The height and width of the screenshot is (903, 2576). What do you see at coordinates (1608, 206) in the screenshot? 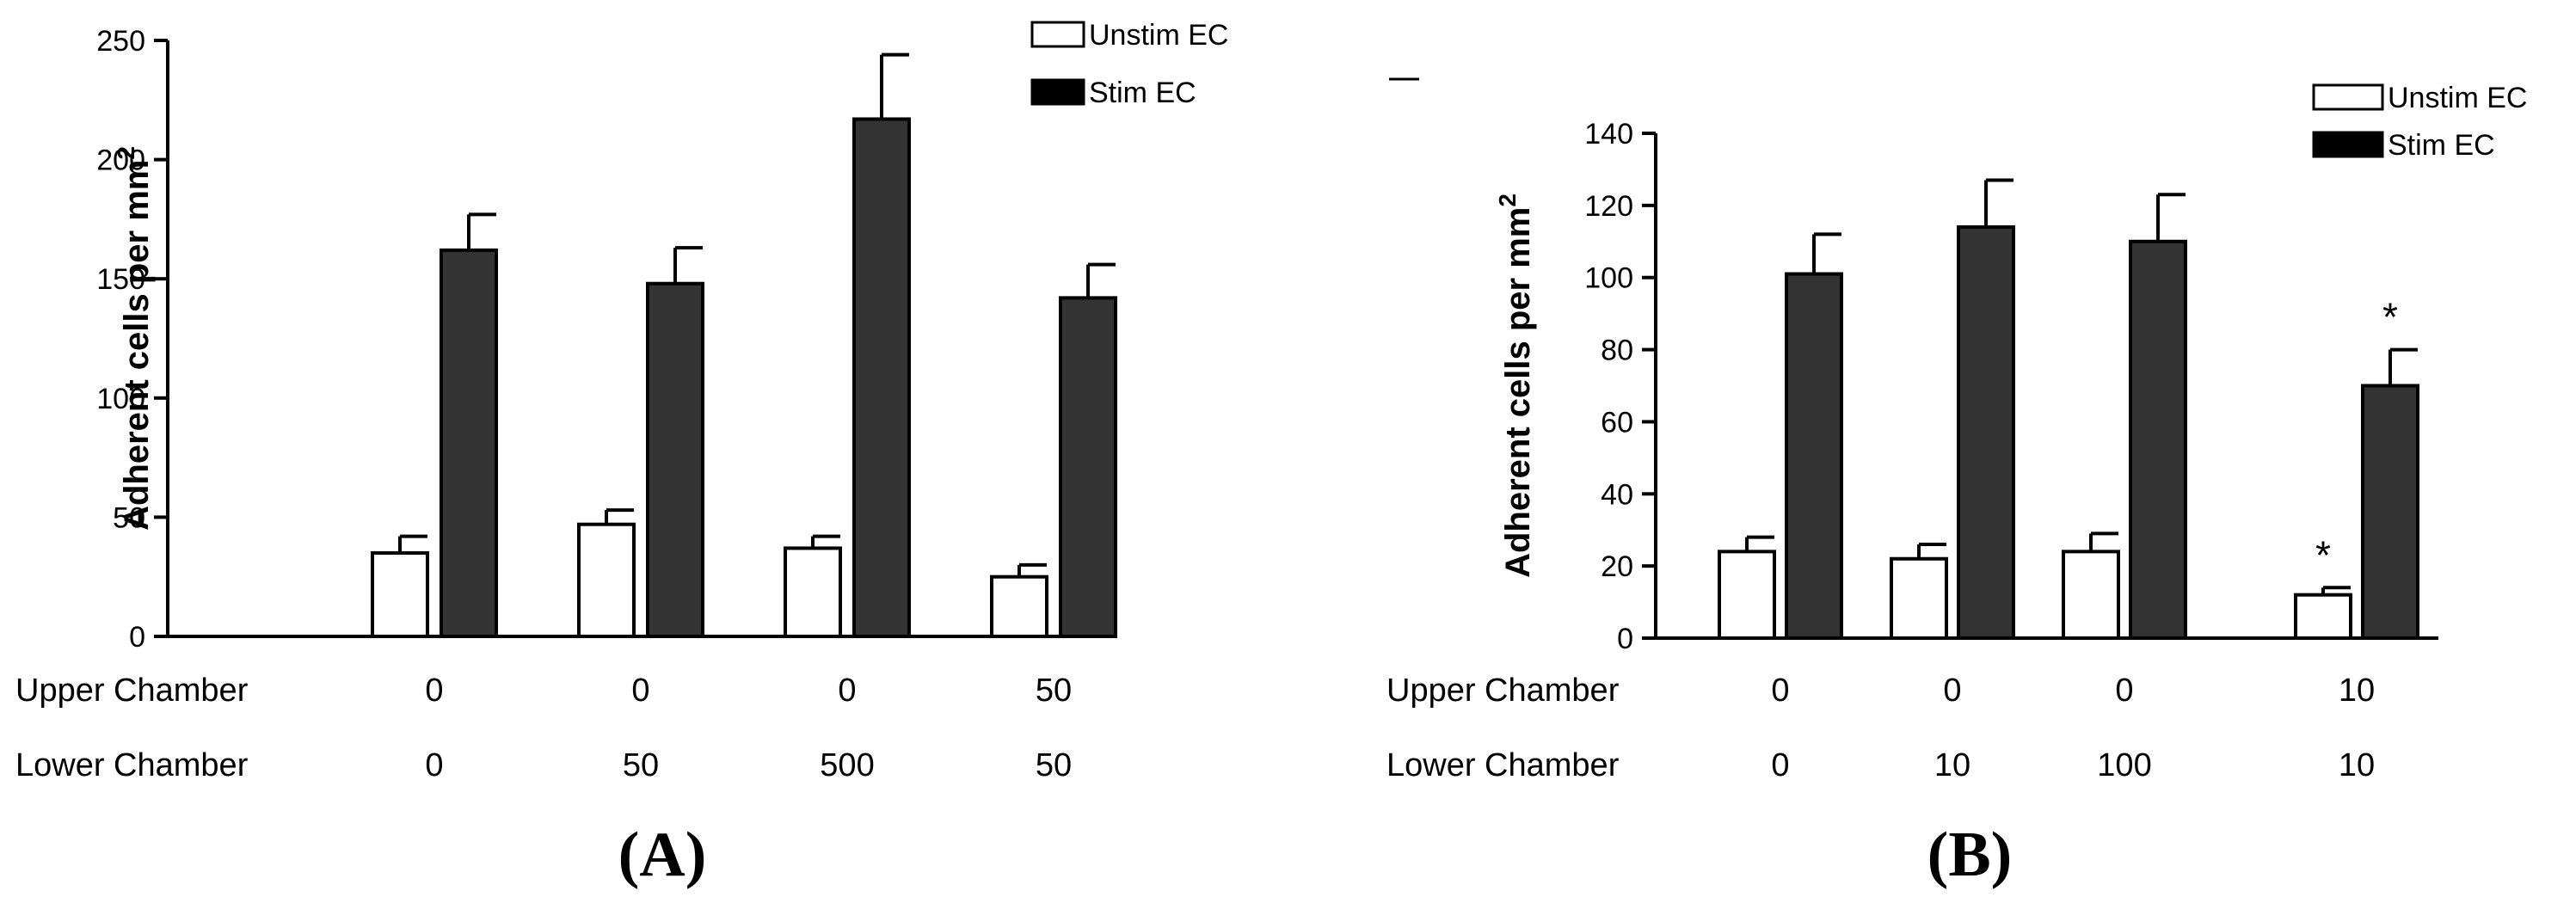
I see `y-tick-label: 120` at bounding box center [1608, 206].